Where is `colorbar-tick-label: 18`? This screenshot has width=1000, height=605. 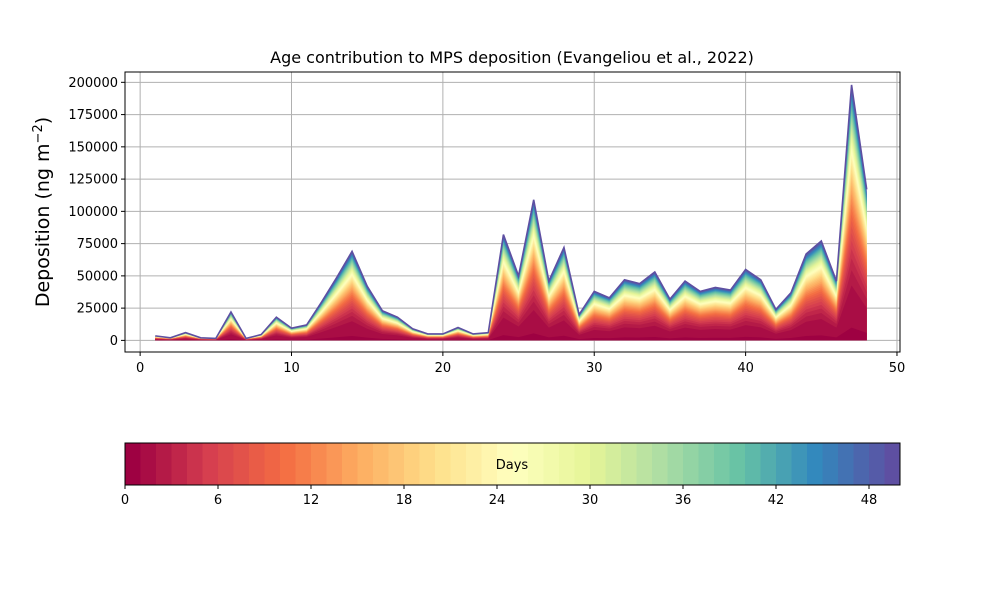 colorbar-tick-label: 18 is located at coordinates (404, 500).